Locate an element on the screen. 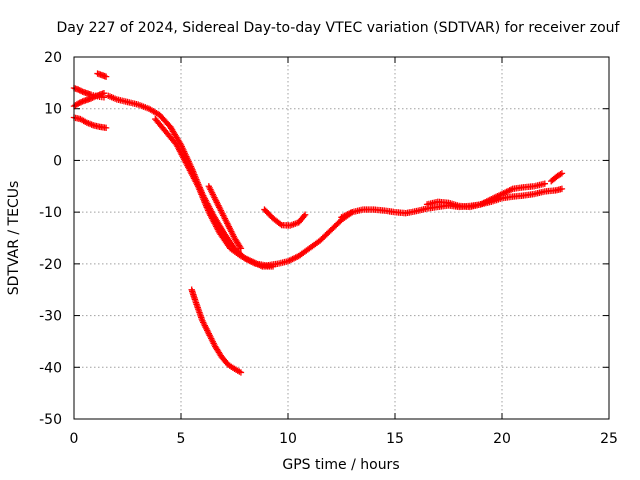 This screenshot has width=640, height=480. y-tick-label: -50 is located at coordinates (50, 420).